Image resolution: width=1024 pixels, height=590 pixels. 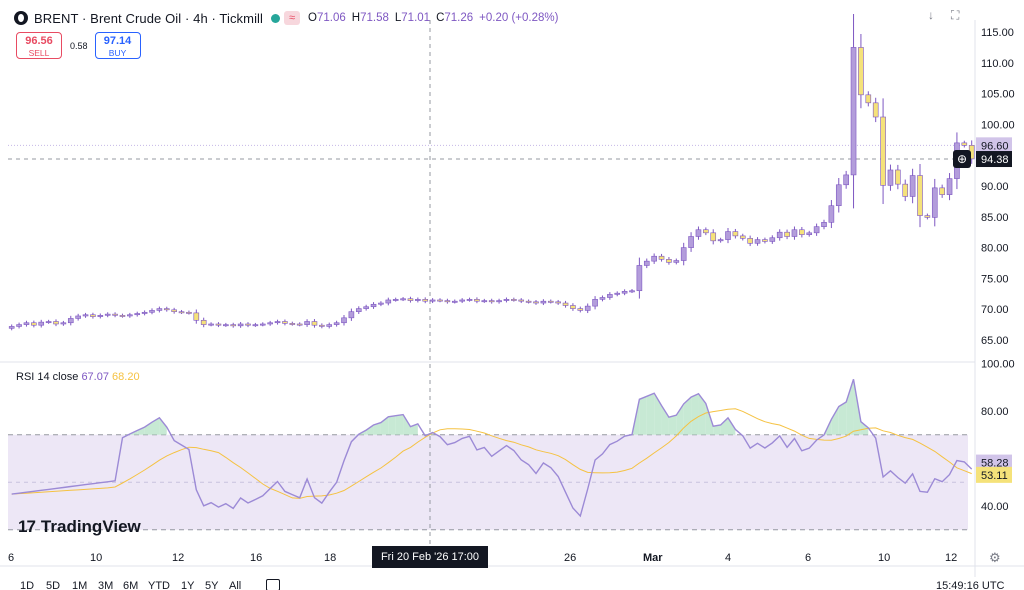 What do you see at coordinates (27, 526) in the screenshot?
I see `tradingview-logo-icon: 17` at bounding box center [27, 526].